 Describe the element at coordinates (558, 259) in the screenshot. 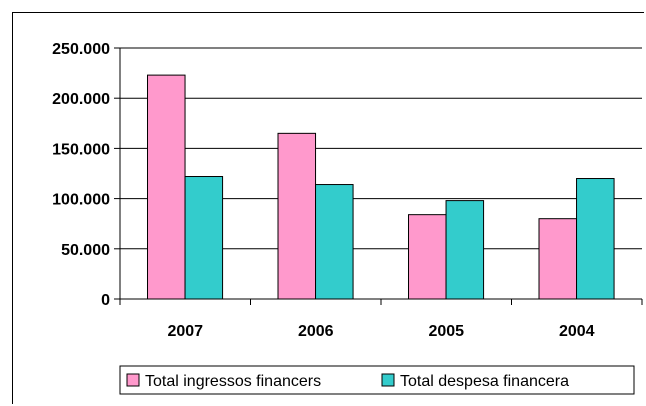

I see `bar-ingressos-2004` at that location.